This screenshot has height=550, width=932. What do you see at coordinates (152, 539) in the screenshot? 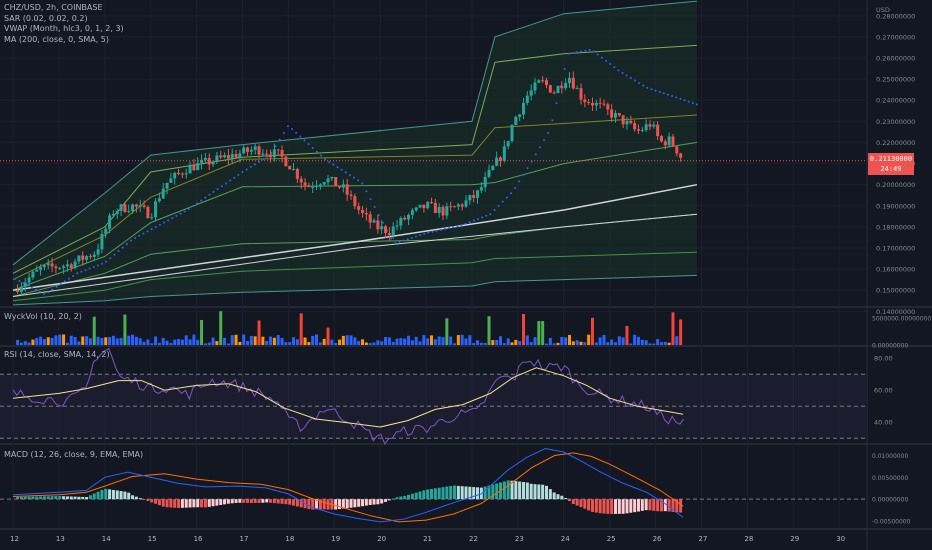
I see `x-tick-label: 15` at bounding box center [152, 539].